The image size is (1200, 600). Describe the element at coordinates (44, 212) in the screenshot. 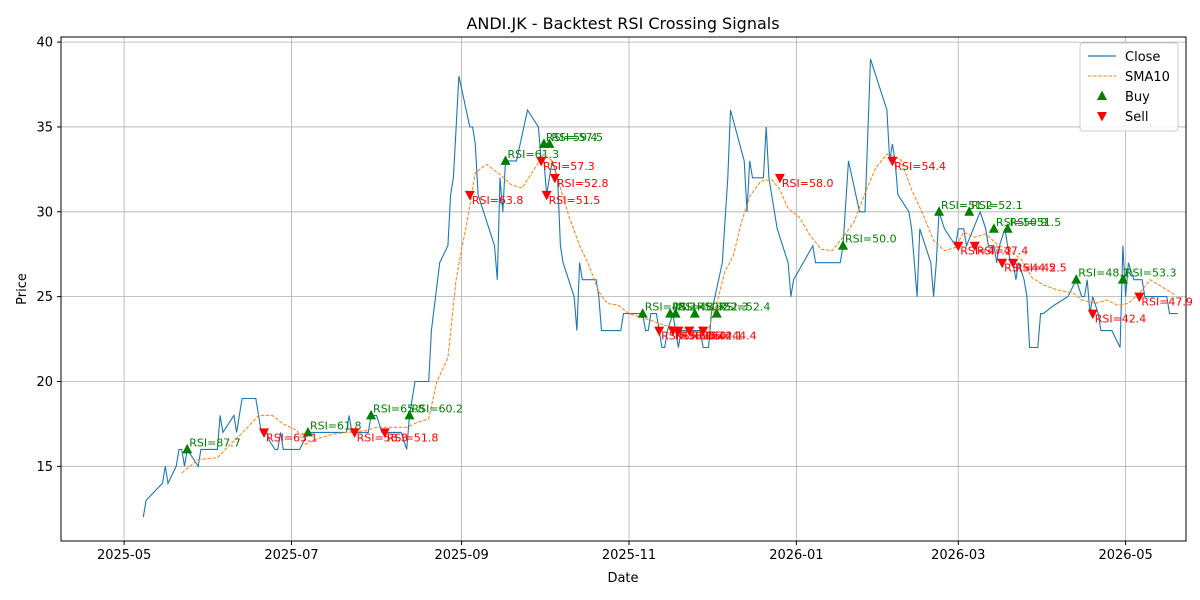

I see `y-tick-label: 30` at that location.